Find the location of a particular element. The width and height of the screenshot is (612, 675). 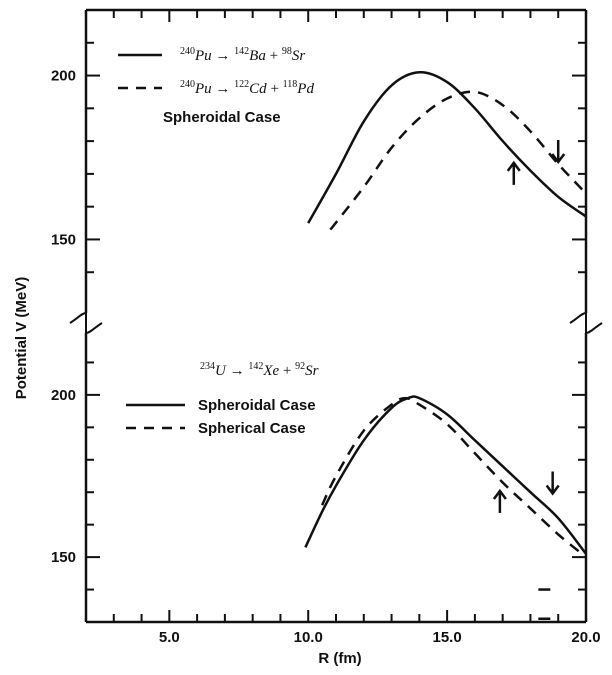

mass-number: 122 is located at coordinates (241, 84).